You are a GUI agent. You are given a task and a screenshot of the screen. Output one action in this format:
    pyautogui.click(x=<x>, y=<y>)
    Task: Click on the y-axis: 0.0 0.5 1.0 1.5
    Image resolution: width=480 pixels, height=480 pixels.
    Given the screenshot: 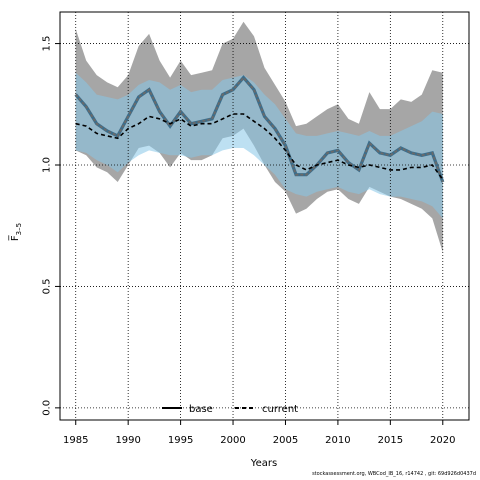 What is the action you would take?
    pyautogui.click(x=51, y=226)
    